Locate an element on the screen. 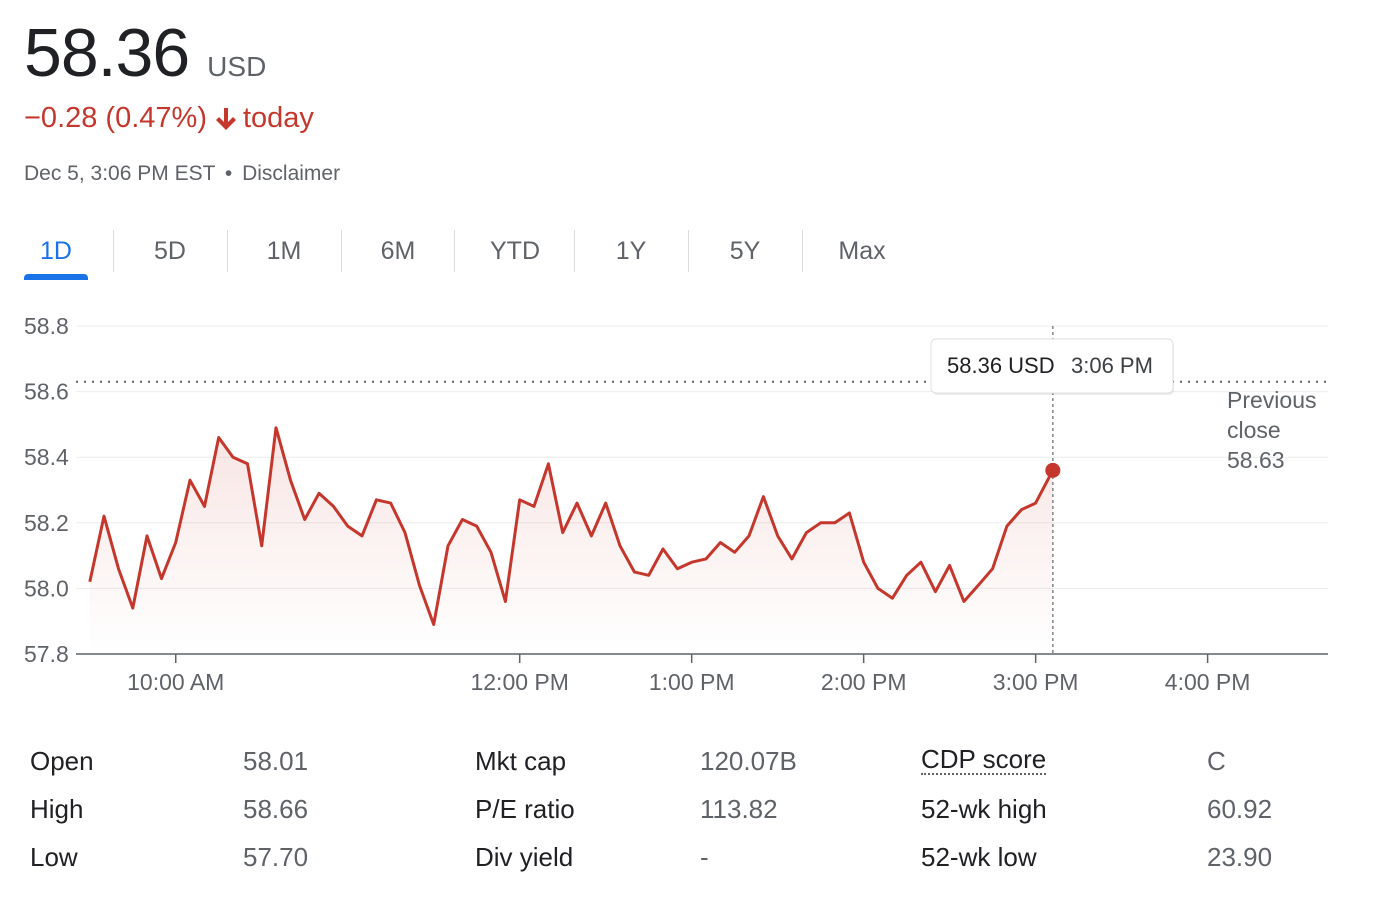  tooltip-time: 3:06 PM is located at coordinates (1112, 365).